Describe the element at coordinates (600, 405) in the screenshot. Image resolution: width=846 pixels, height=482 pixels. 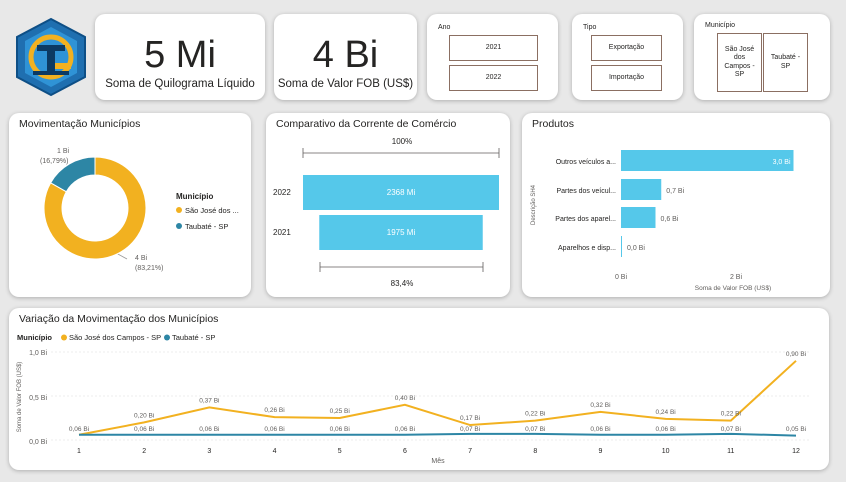
I see `line-label-sjc-9: 0,32 Bi` at that location.